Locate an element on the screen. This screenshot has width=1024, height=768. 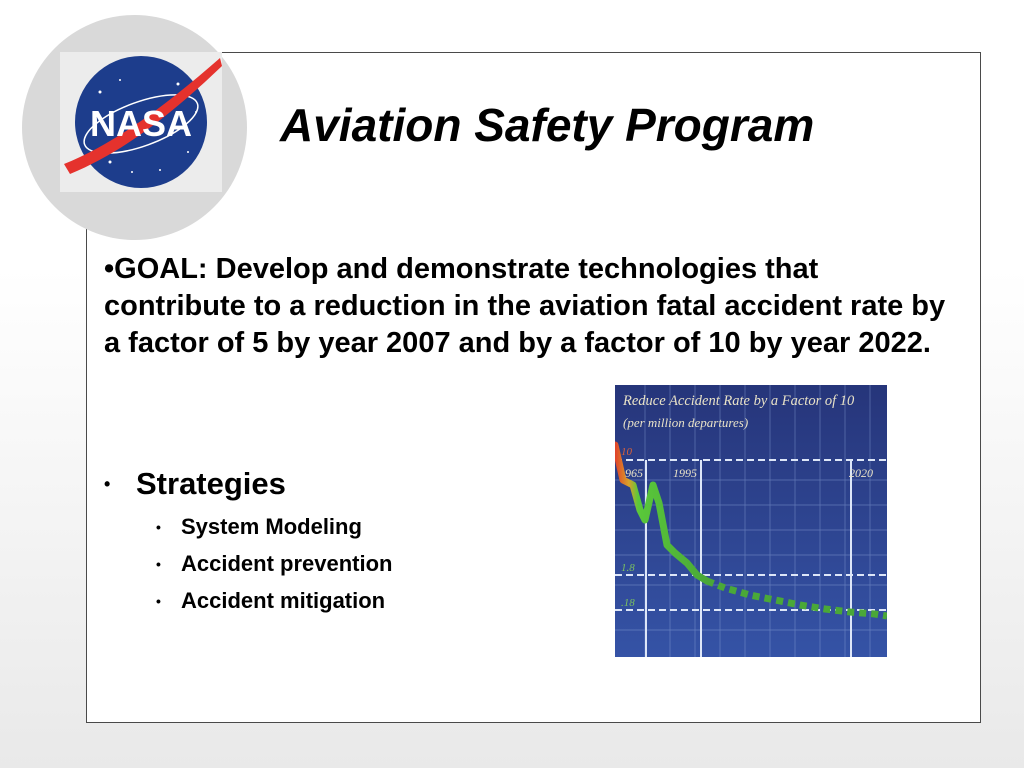
y-tick-label: 1.8 is located at coordinates (628, 568).